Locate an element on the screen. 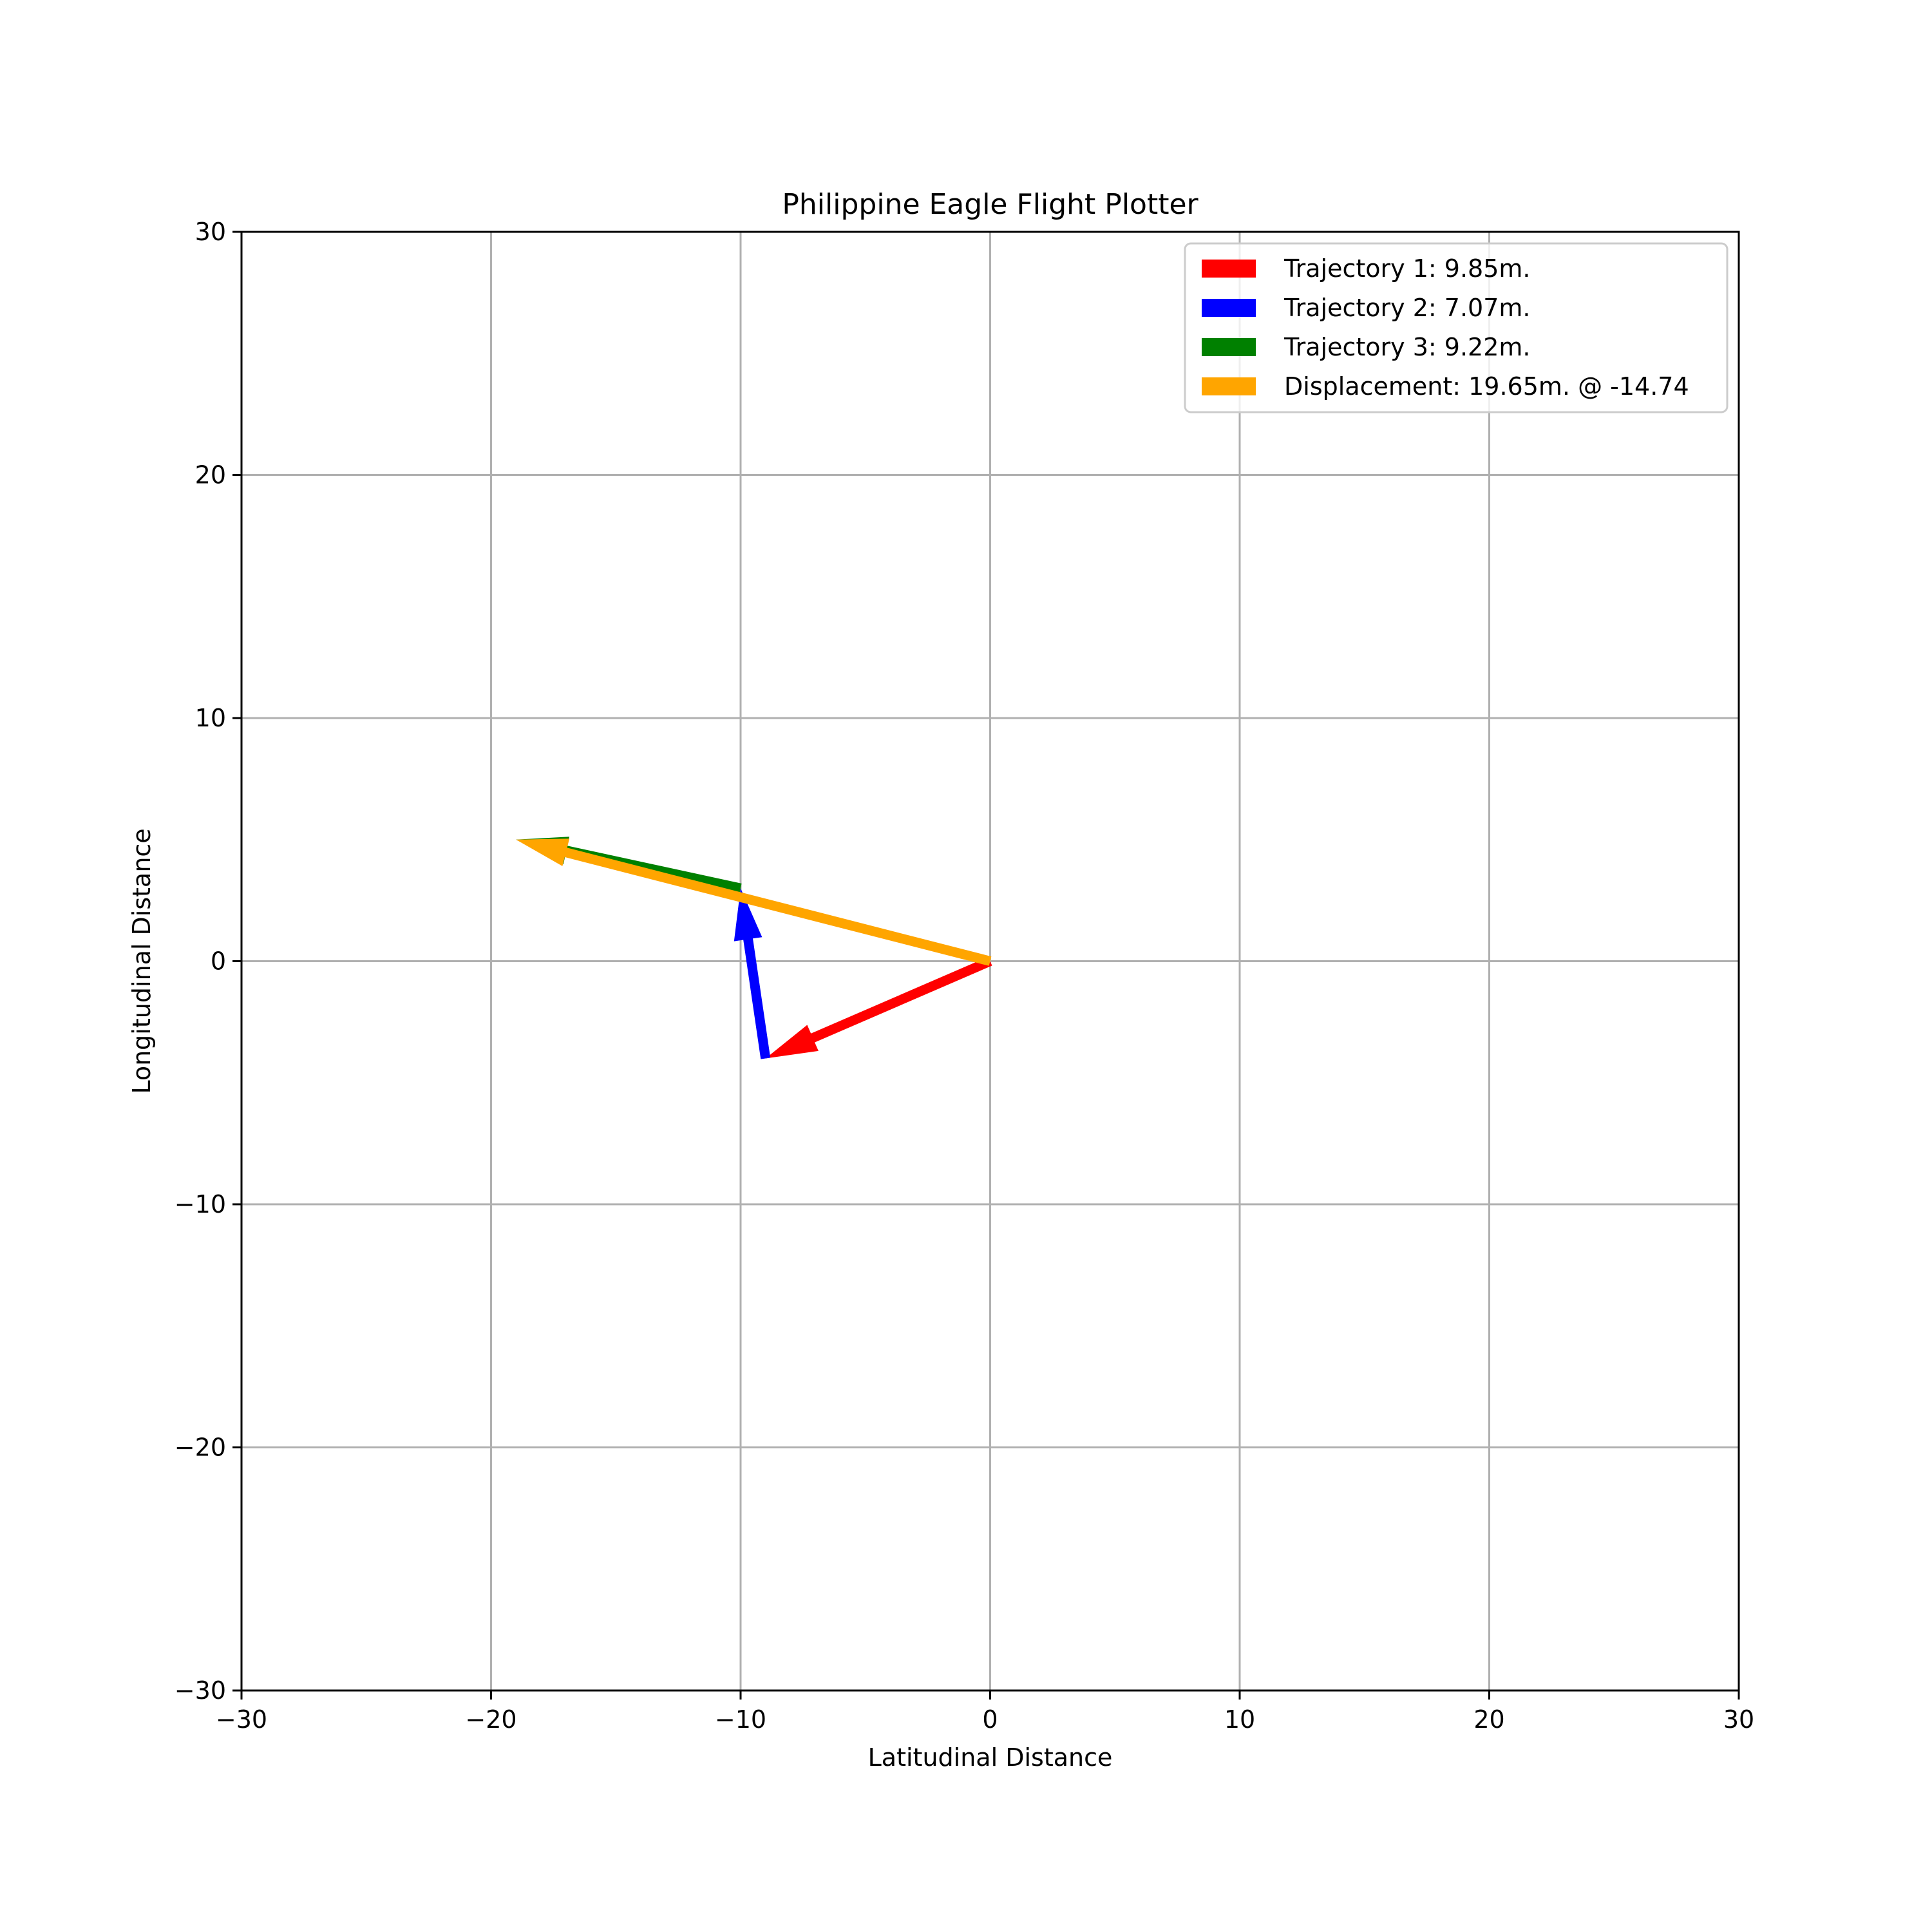 The image size is (1932, 1932). y-tick-label: −10 is located at coordinates (200, 1204).